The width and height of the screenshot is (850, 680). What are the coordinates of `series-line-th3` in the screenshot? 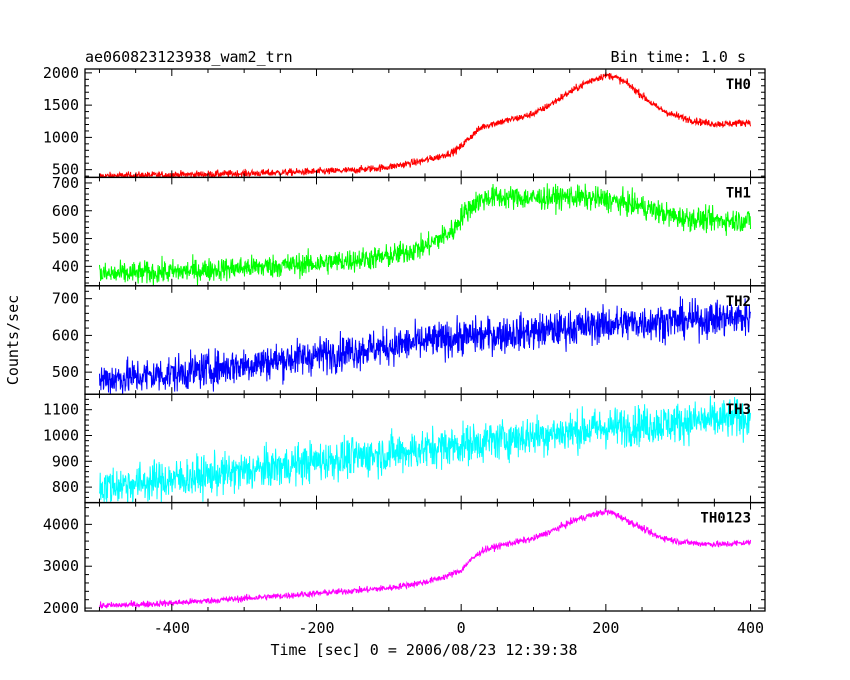 It's located at (425, 449).